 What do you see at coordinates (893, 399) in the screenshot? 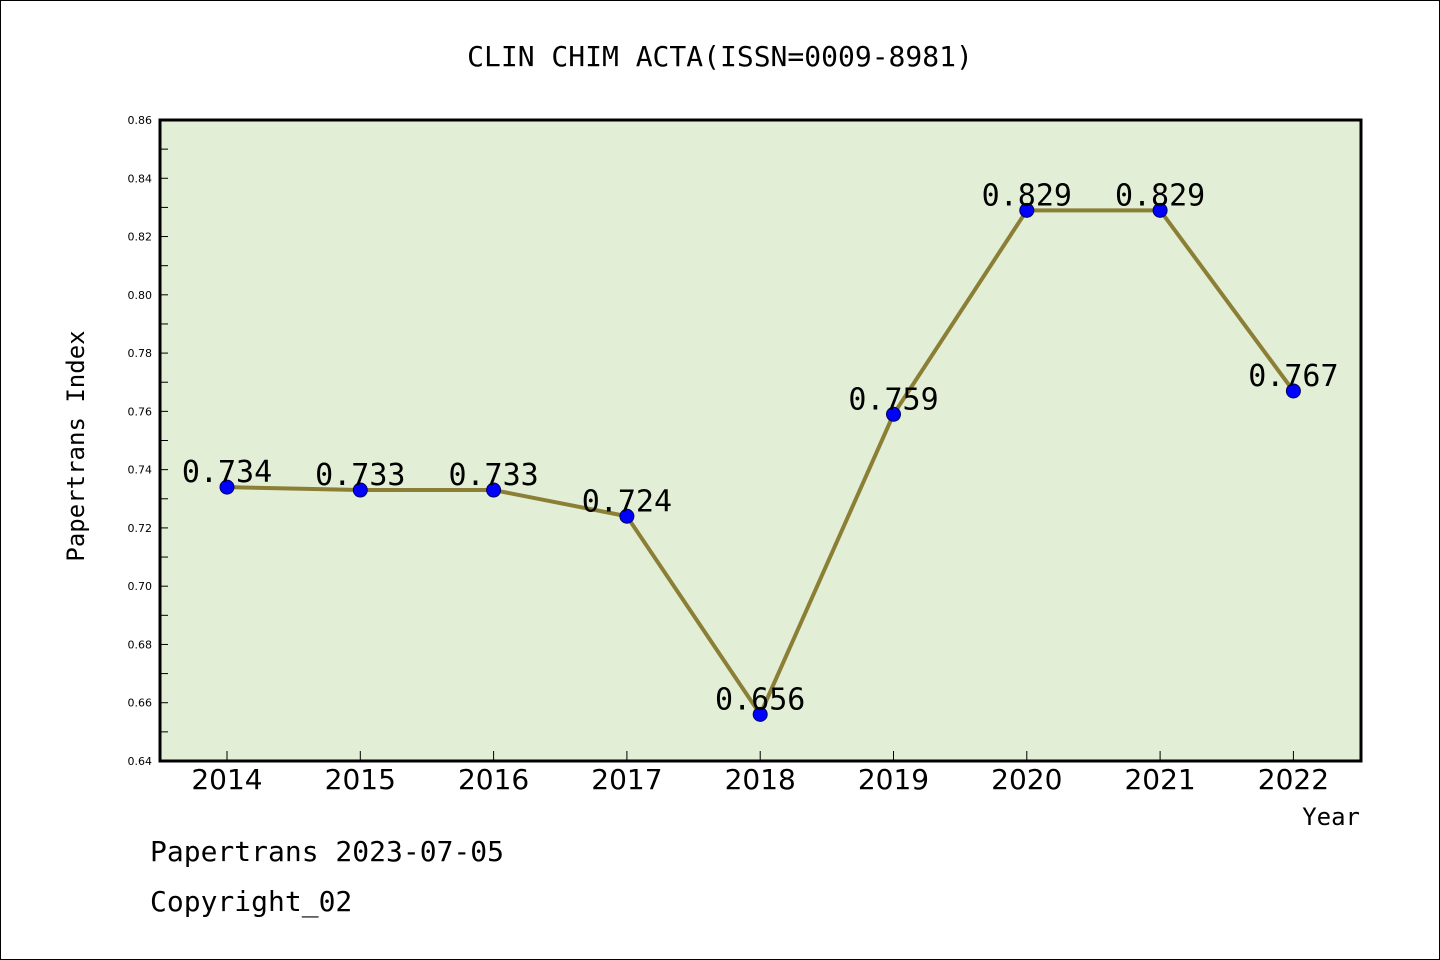
I see `data-label: 0.759` at bounding box center [893, 399].